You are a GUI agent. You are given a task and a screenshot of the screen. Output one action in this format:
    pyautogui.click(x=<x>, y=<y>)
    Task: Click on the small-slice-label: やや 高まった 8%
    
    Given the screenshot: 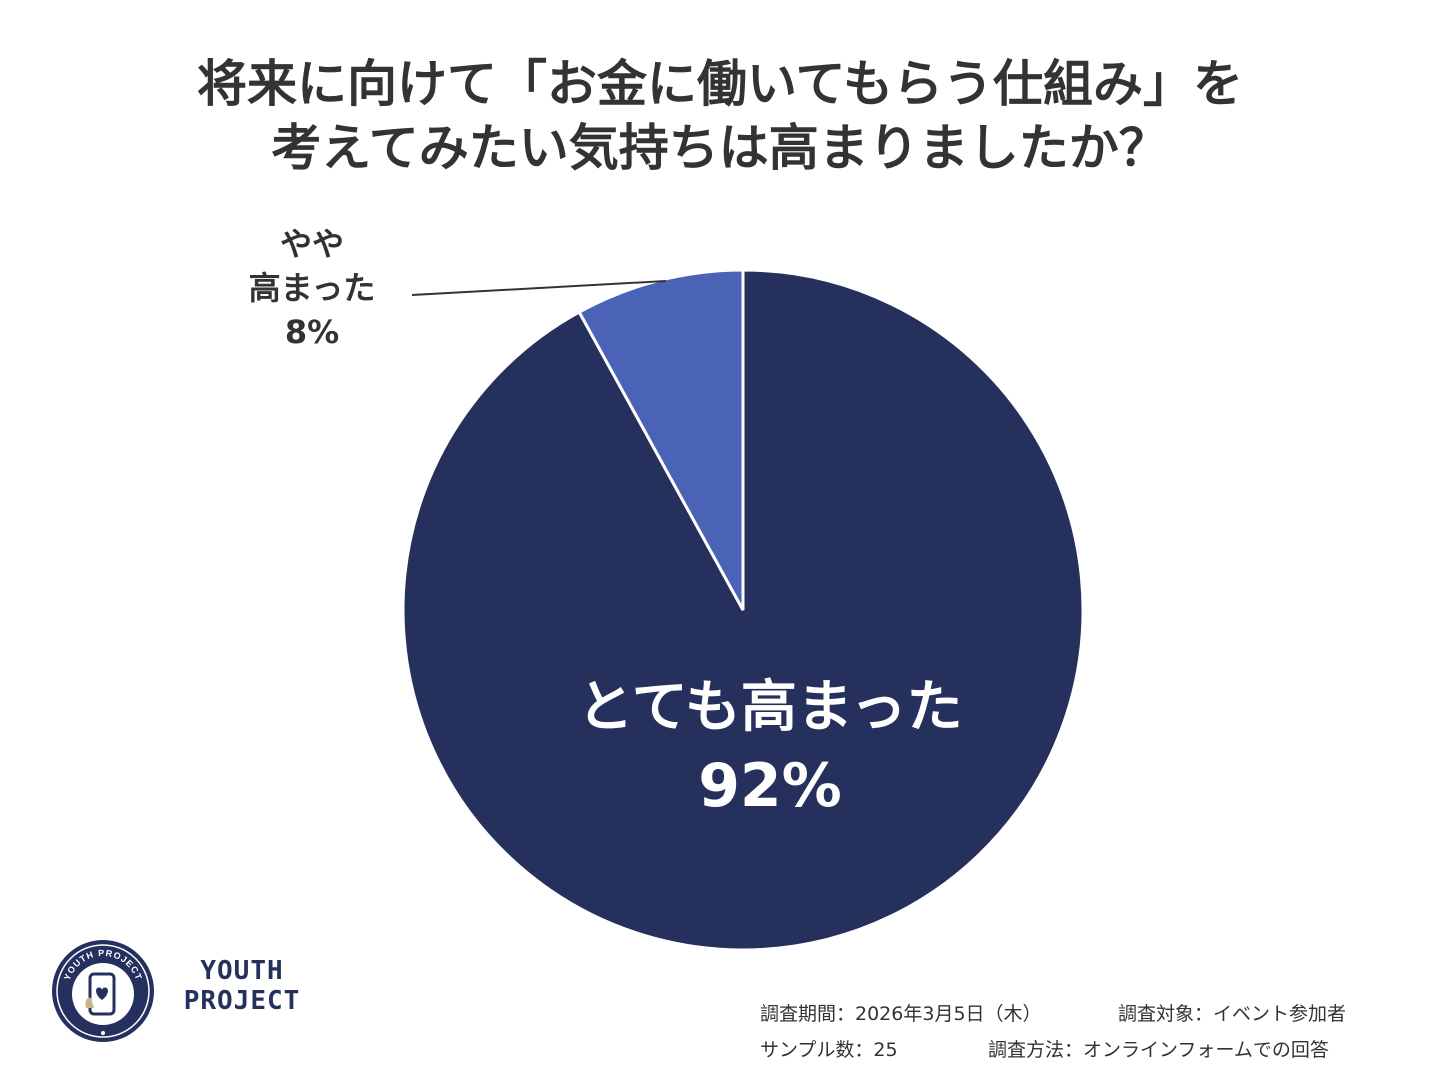 What is the action you would take?
    pyautogui.click(x=312, y=288)
    